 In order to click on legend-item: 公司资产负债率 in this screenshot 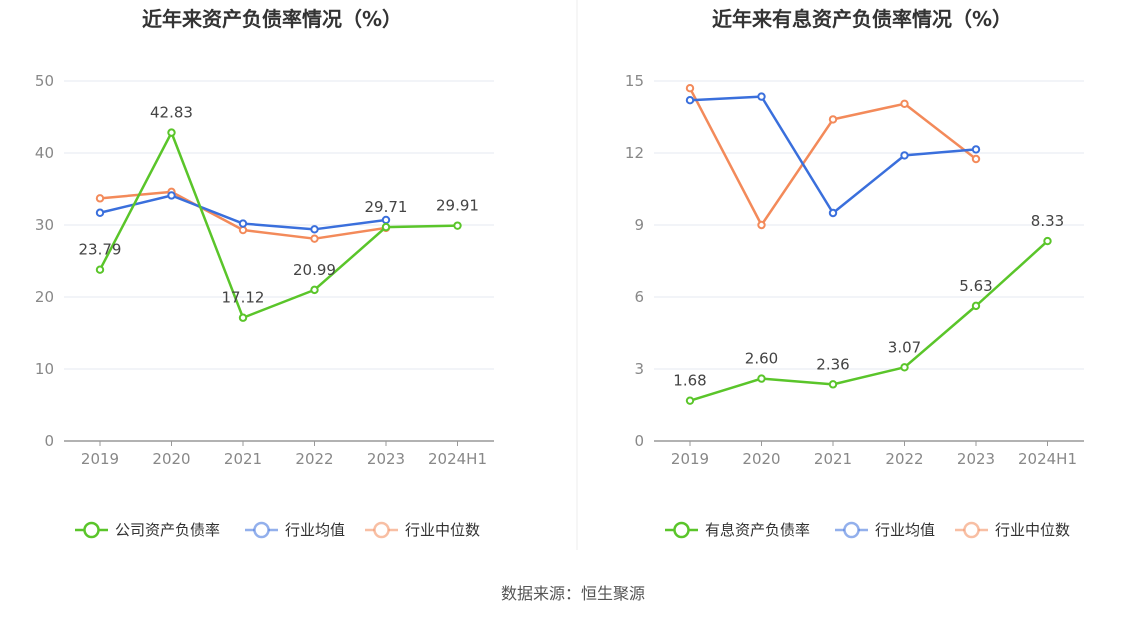, I will do `click(147, 530)`.